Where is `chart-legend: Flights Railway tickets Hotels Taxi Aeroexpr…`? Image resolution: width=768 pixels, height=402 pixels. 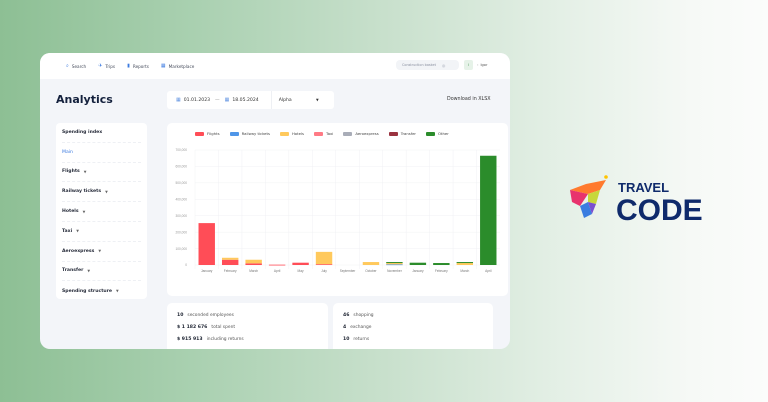 chart-legend: Flights Railway tickets Hotels Taxi Aeroexpr… is located at coordinates (327, 133).